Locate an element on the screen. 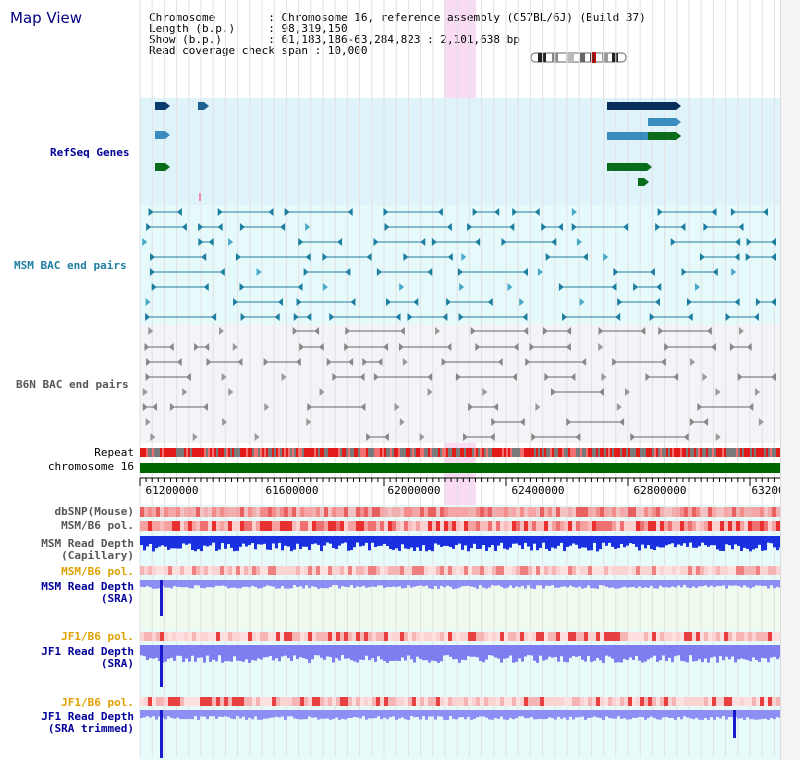 The width and height of the screenshot is (800, 760). refseq-track-area is located at coordinates (460, 151).